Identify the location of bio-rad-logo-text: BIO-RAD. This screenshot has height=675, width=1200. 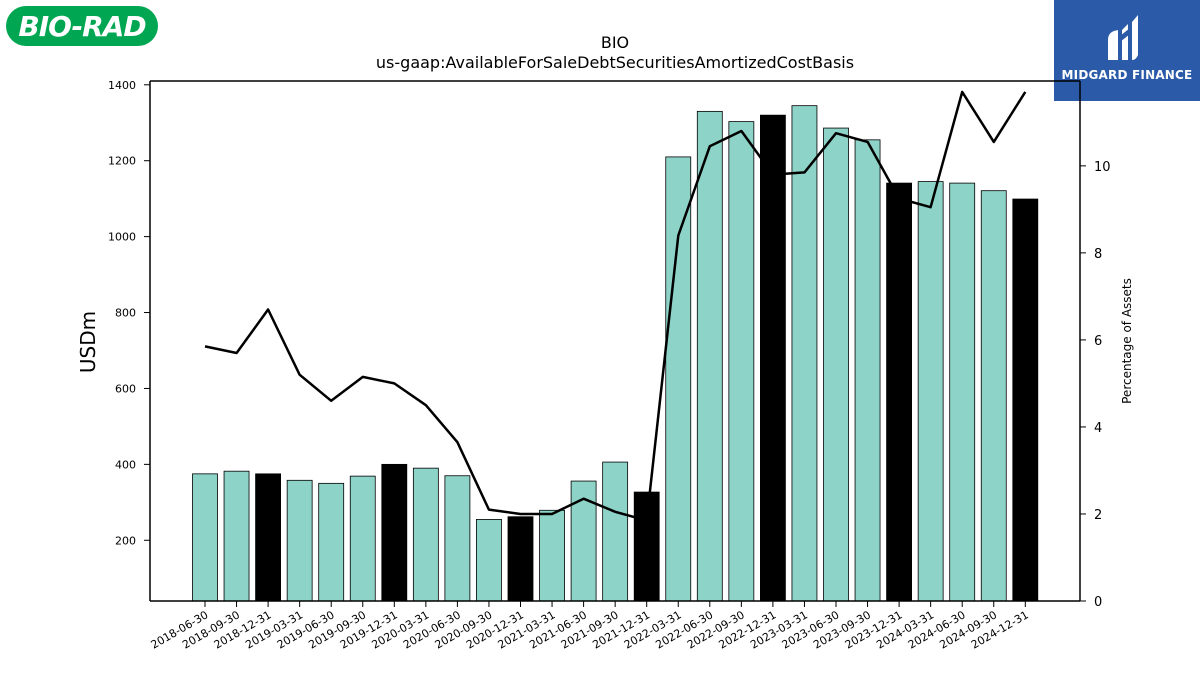
(82, 26).